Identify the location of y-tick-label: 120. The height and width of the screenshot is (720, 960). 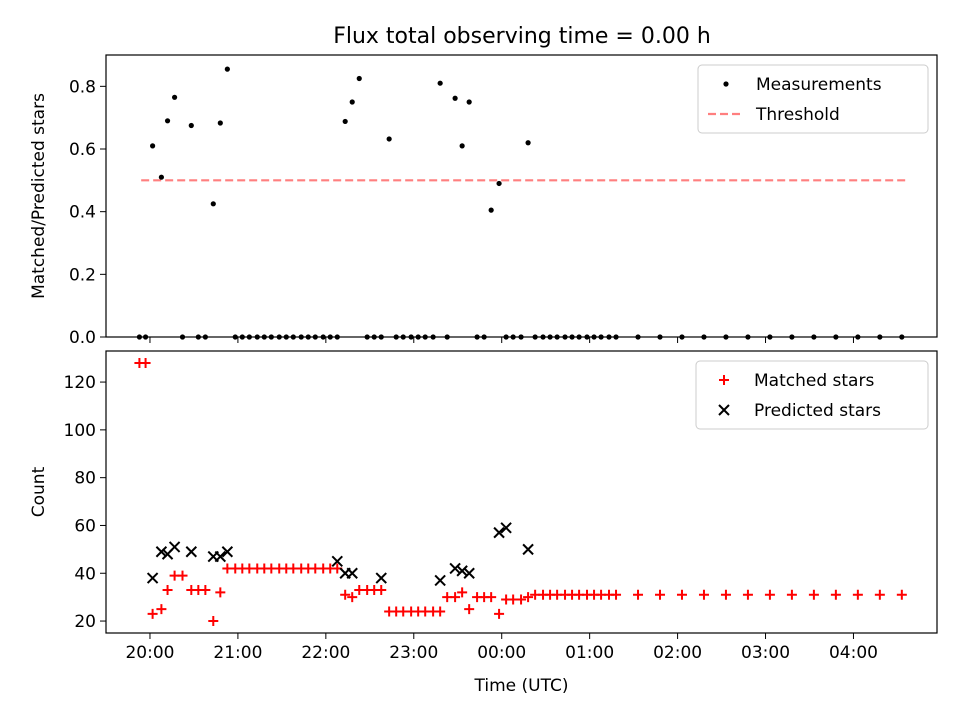
(80, 383).